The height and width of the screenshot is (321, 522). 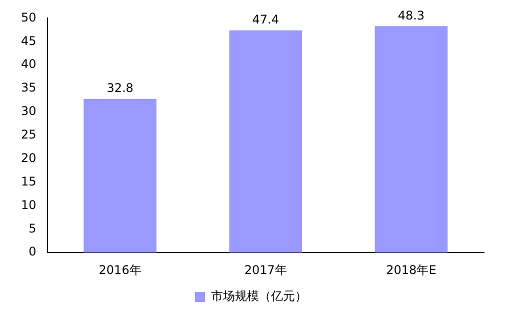 I want to click on x-tick-label: 2016年, so click(x=120, y=269).